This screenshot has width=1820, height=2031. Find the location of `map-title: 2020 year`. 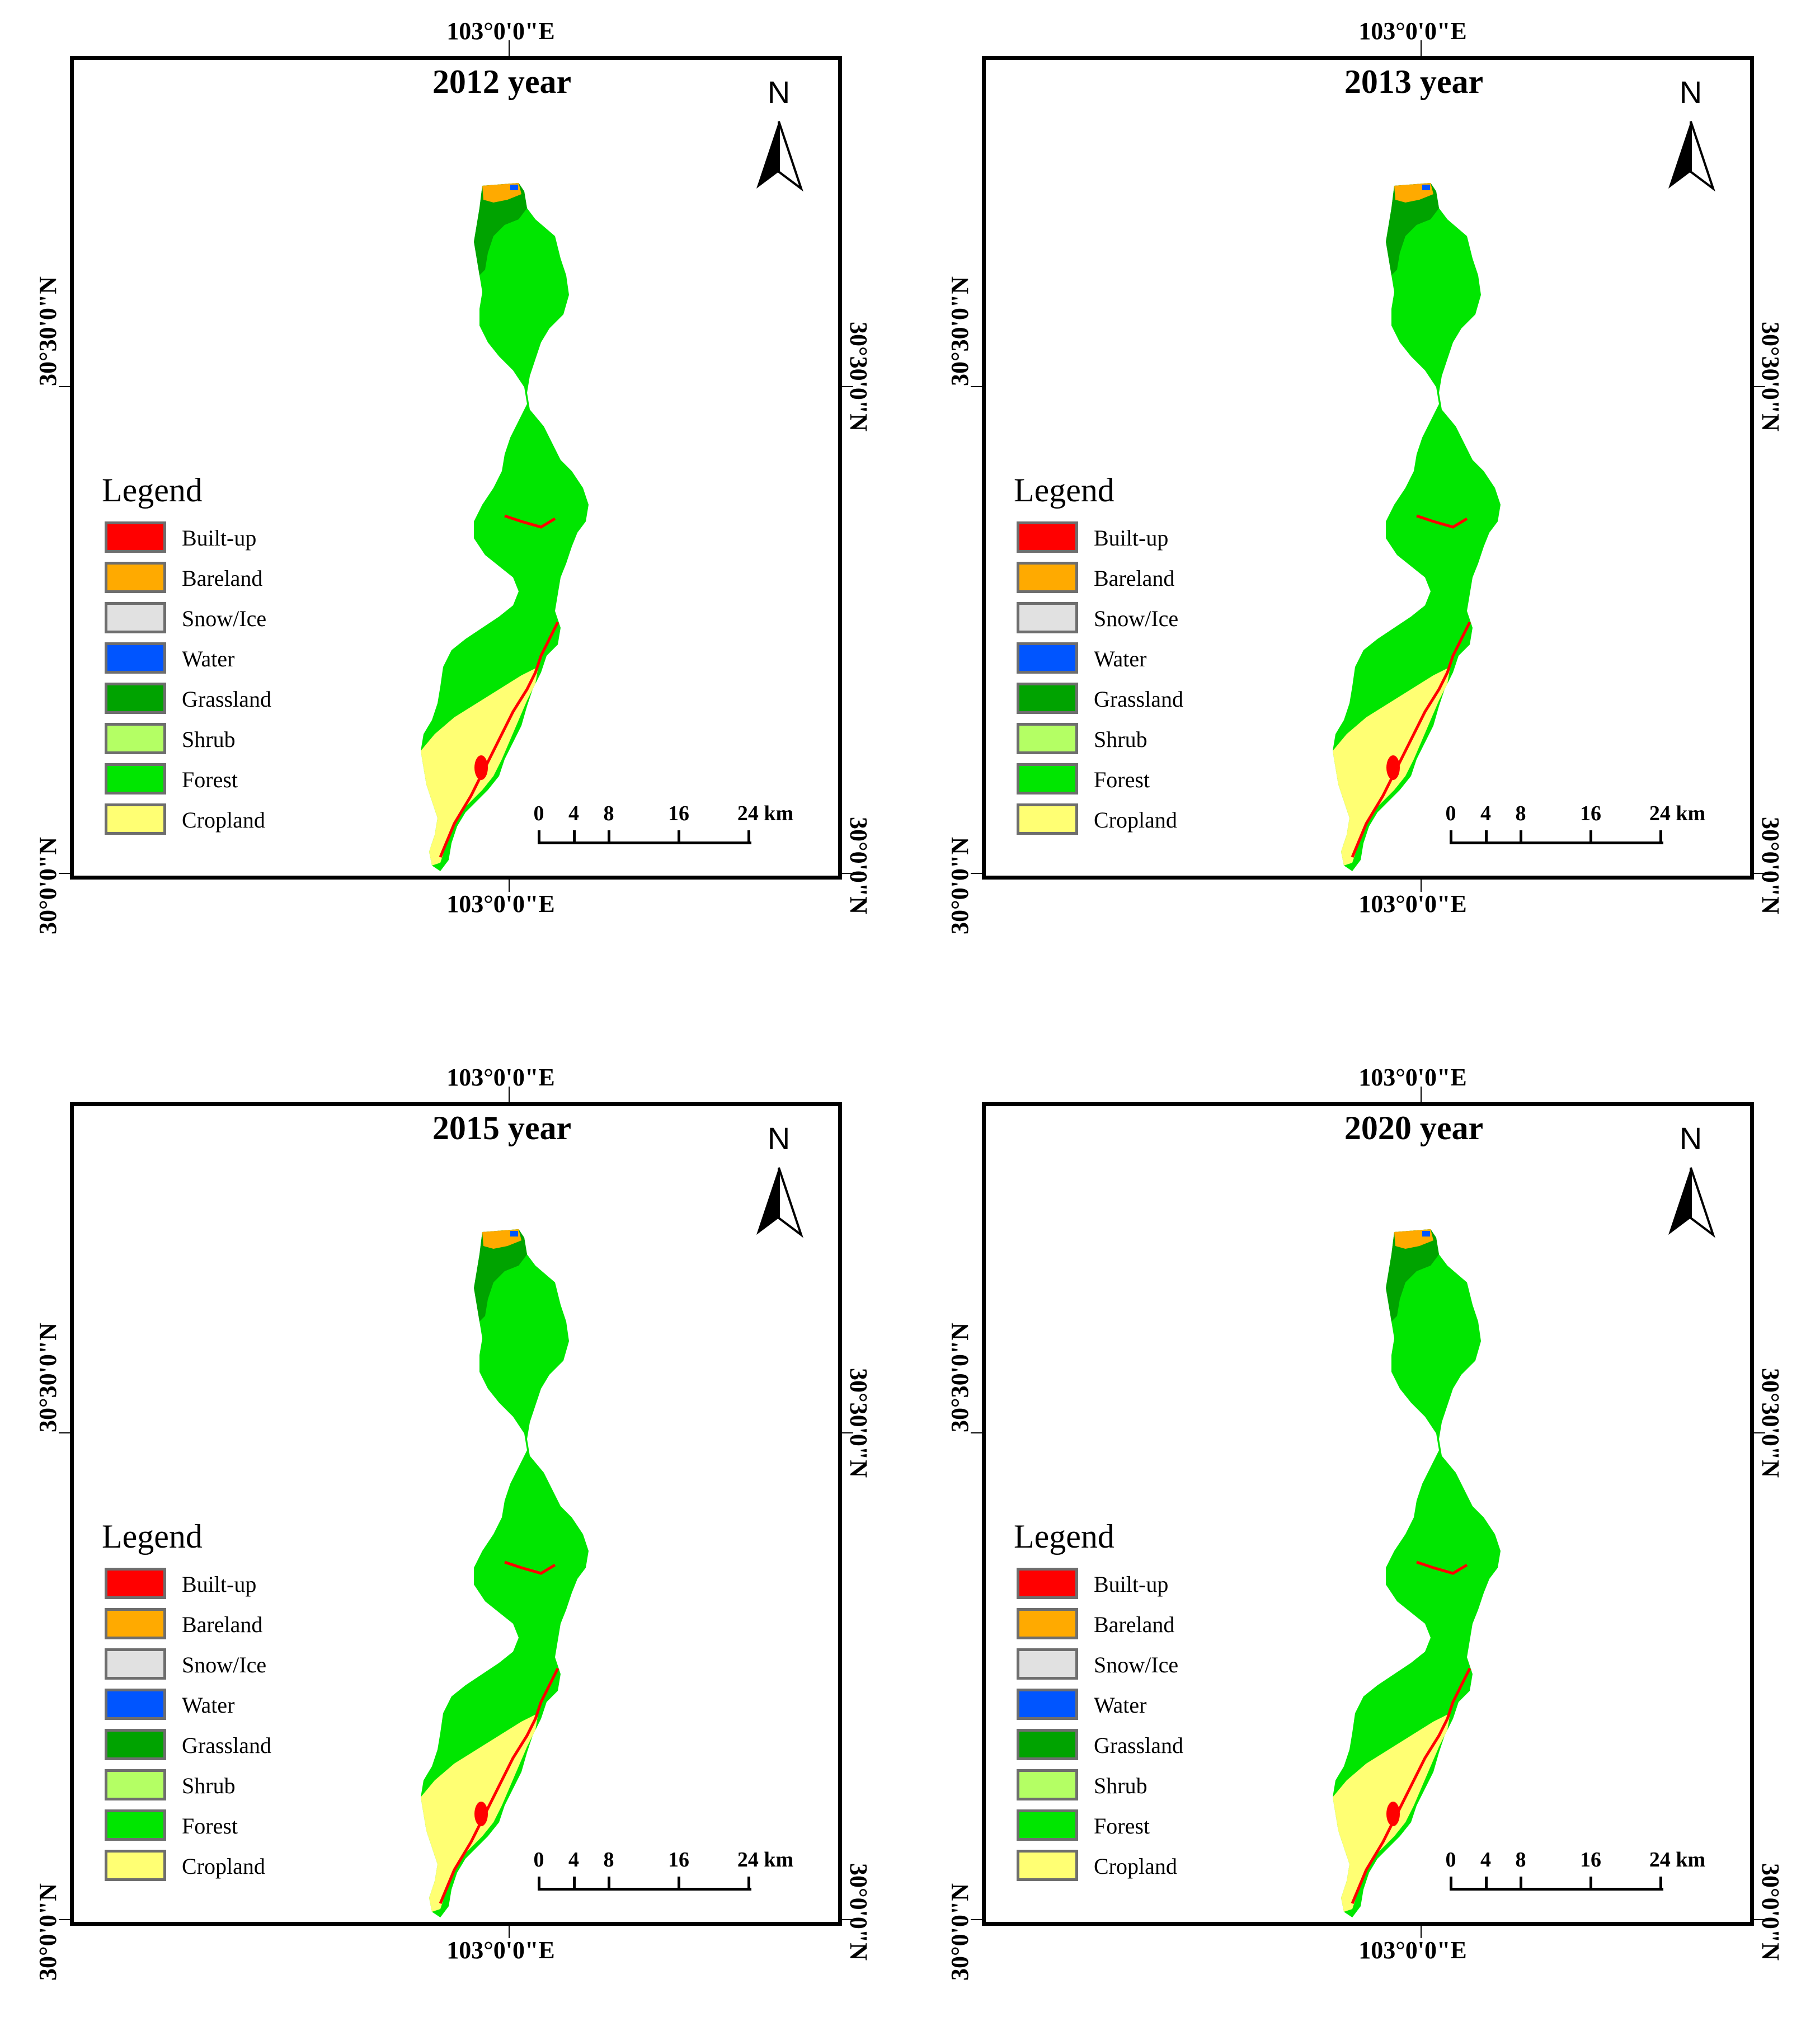

map-title: 2020 year is located at coordinates (1414, 1127).